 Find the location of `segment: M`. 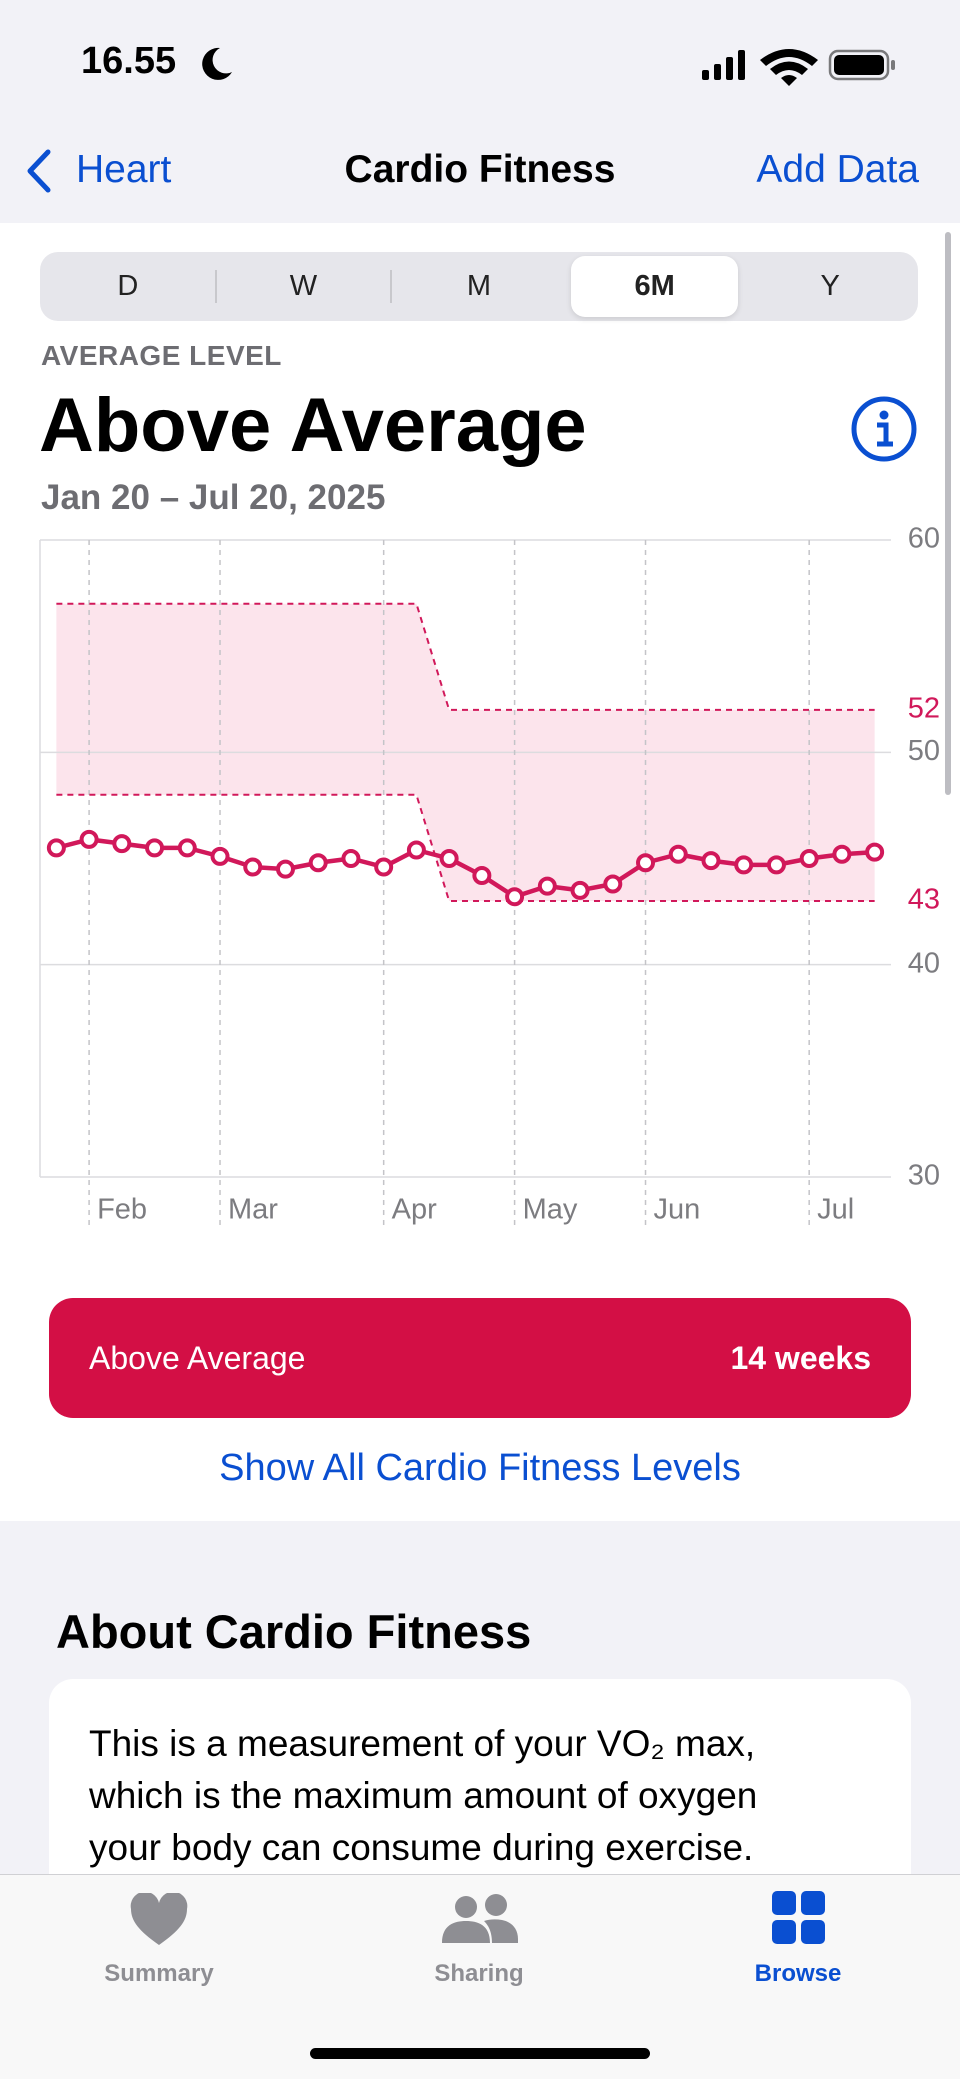

segment: M is located at coordinates (479, 286).